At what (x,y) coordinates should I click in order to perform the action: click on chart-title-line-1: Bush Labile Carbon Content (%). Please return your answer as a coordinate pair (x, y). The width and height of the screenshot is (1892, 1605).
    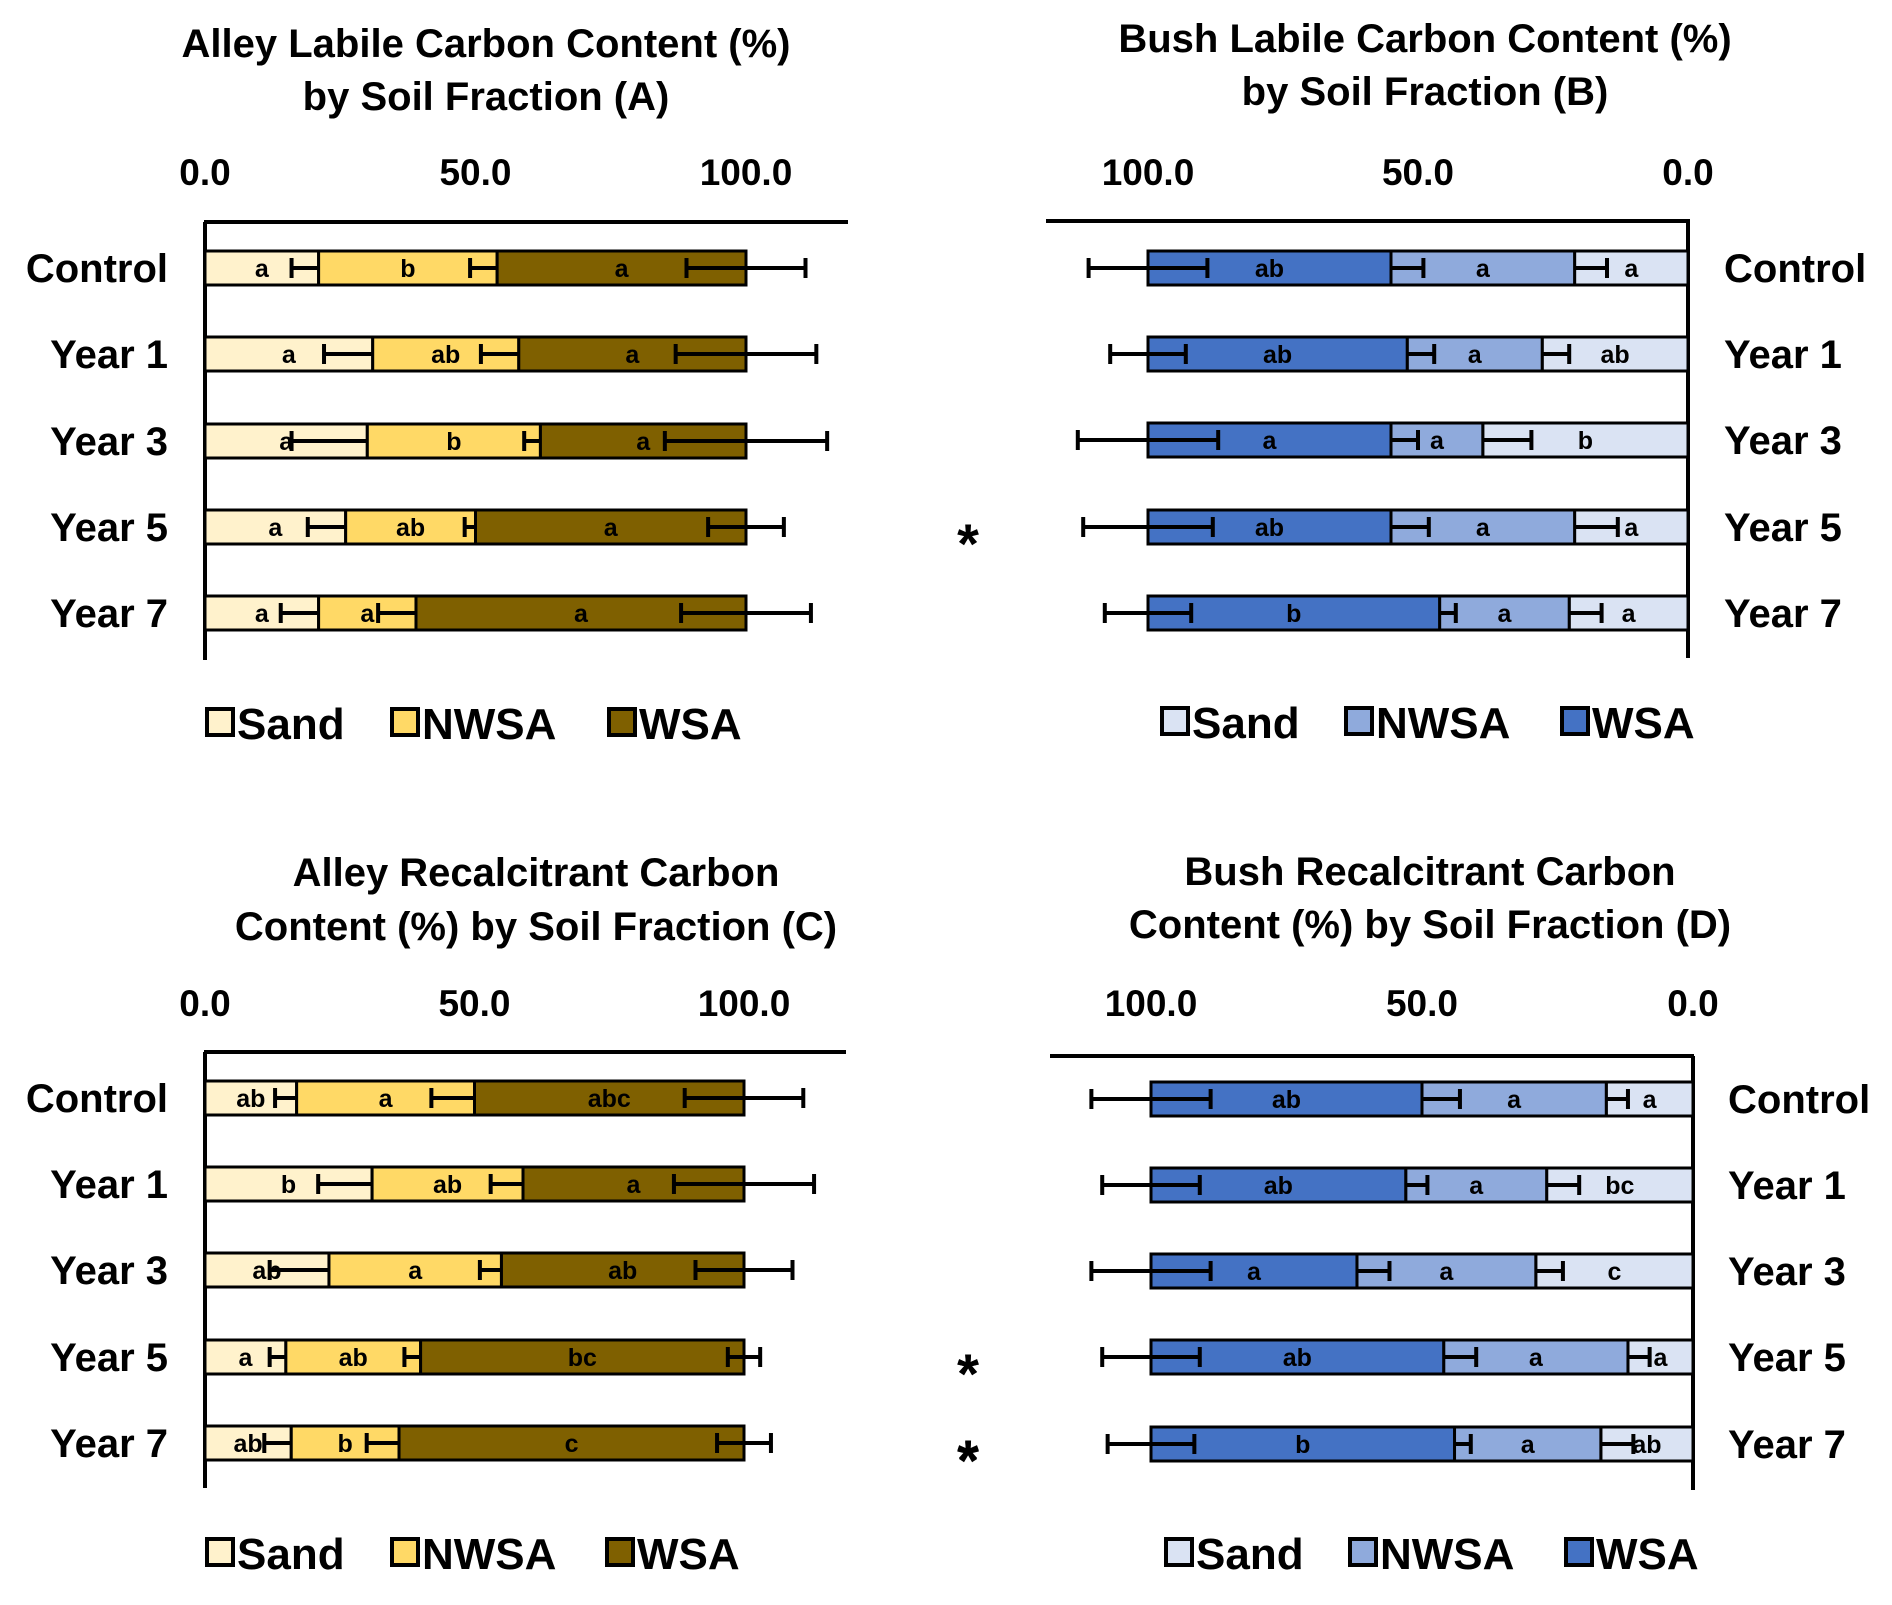
    Looking at the image, I should click on (1424, 39).